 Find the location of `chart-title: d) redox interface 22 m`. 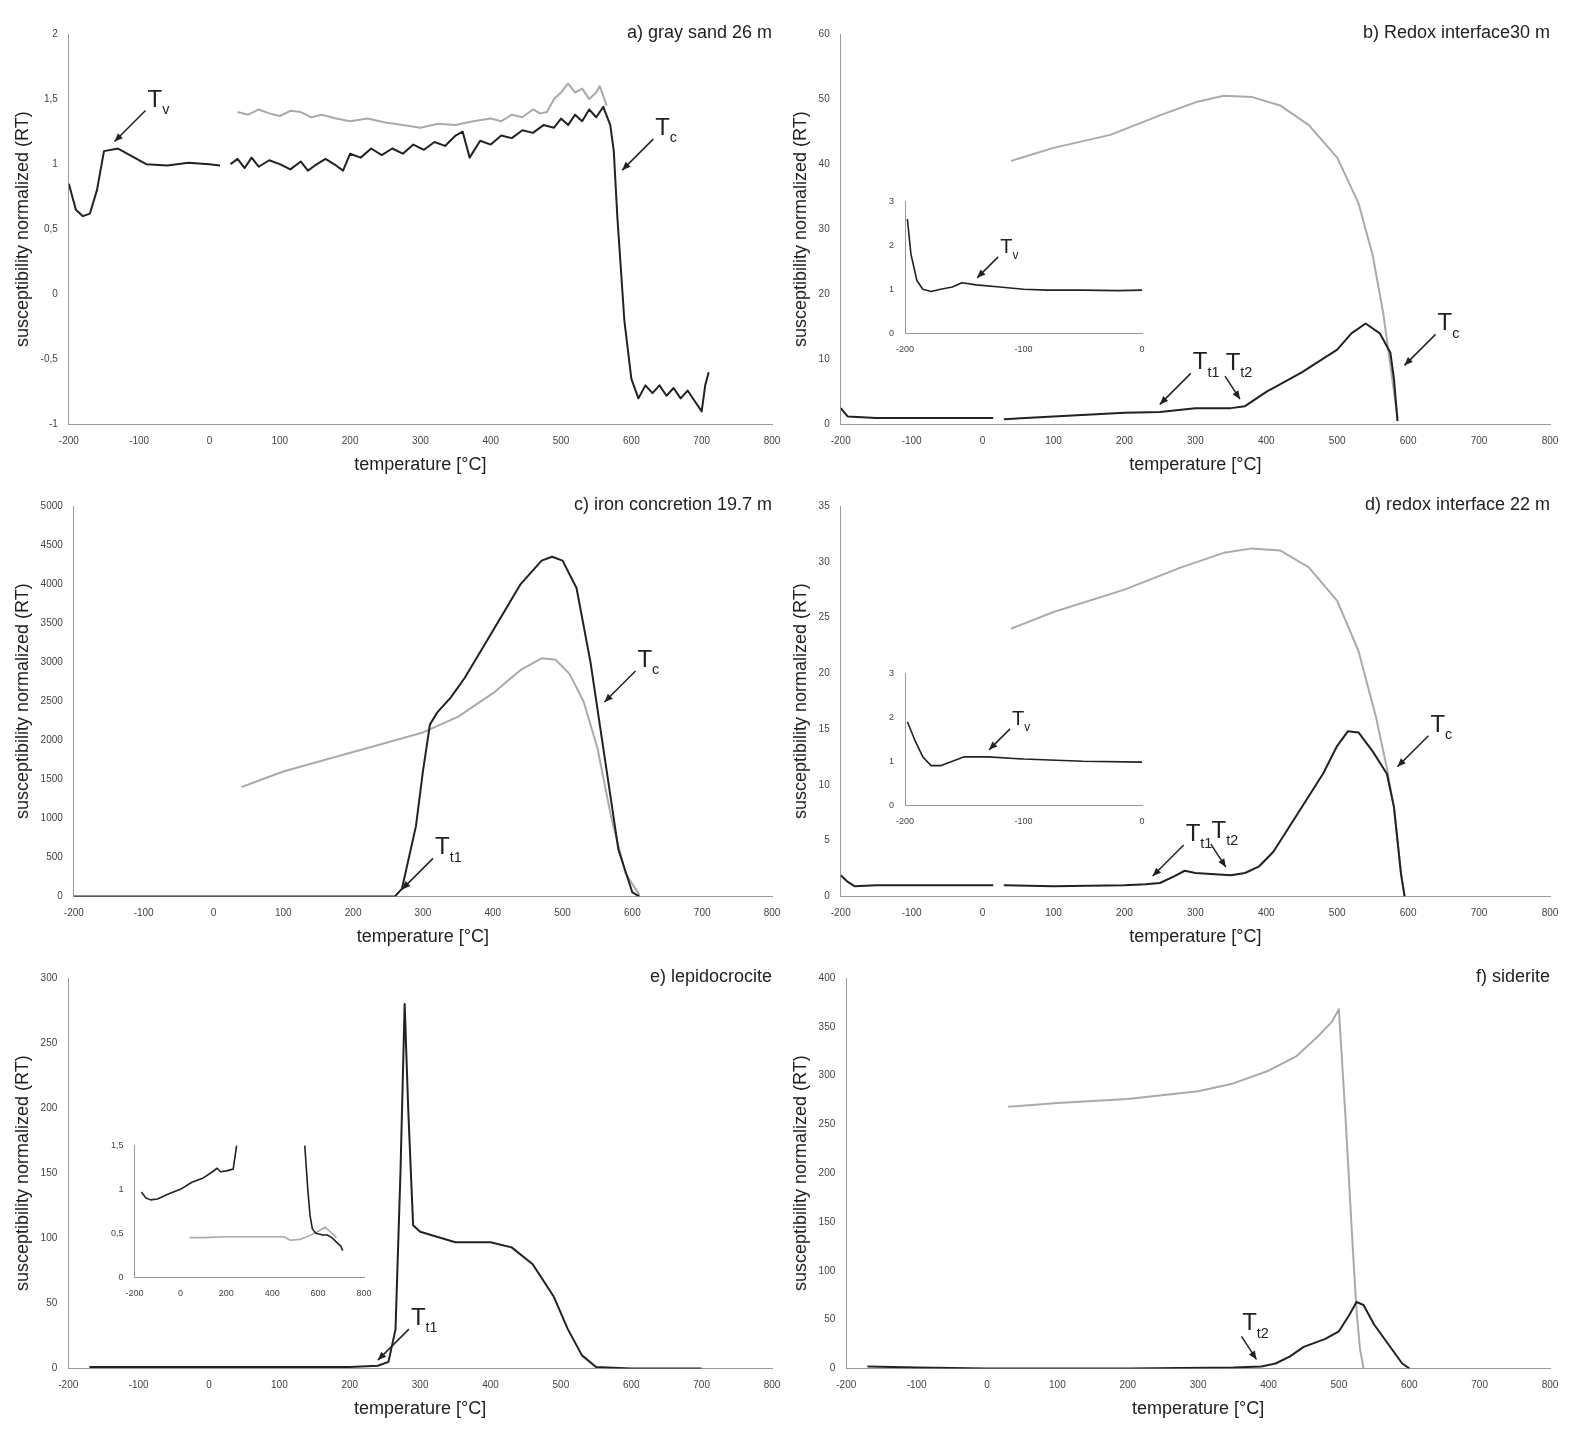

chart-title: d) redox interface 22 m is located at coordinates (1457, 504).